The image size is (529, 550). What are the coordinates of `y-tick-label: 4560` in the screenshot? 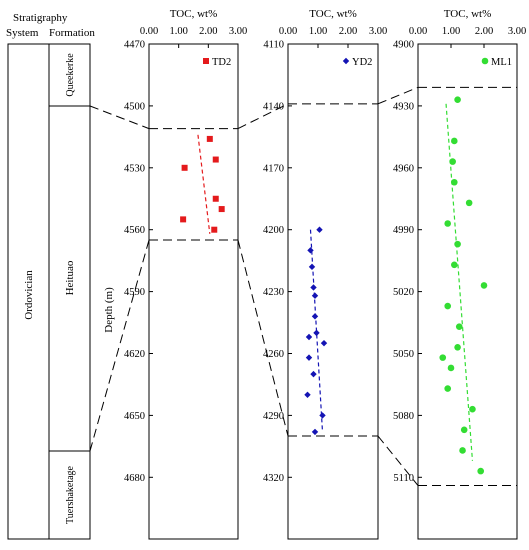 It's located at (134, 230).